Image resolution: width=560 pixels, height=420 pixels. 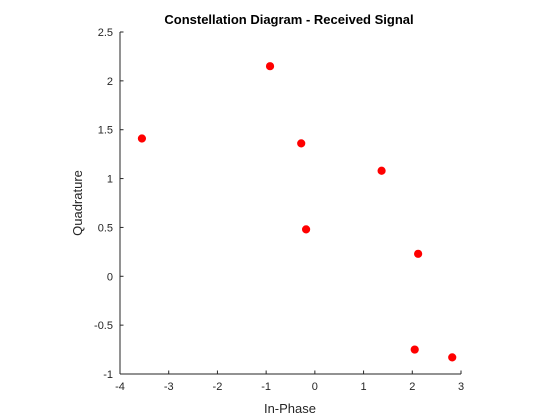 I want to click on y-tick-label: 0.5, so click(x=105, y=228).